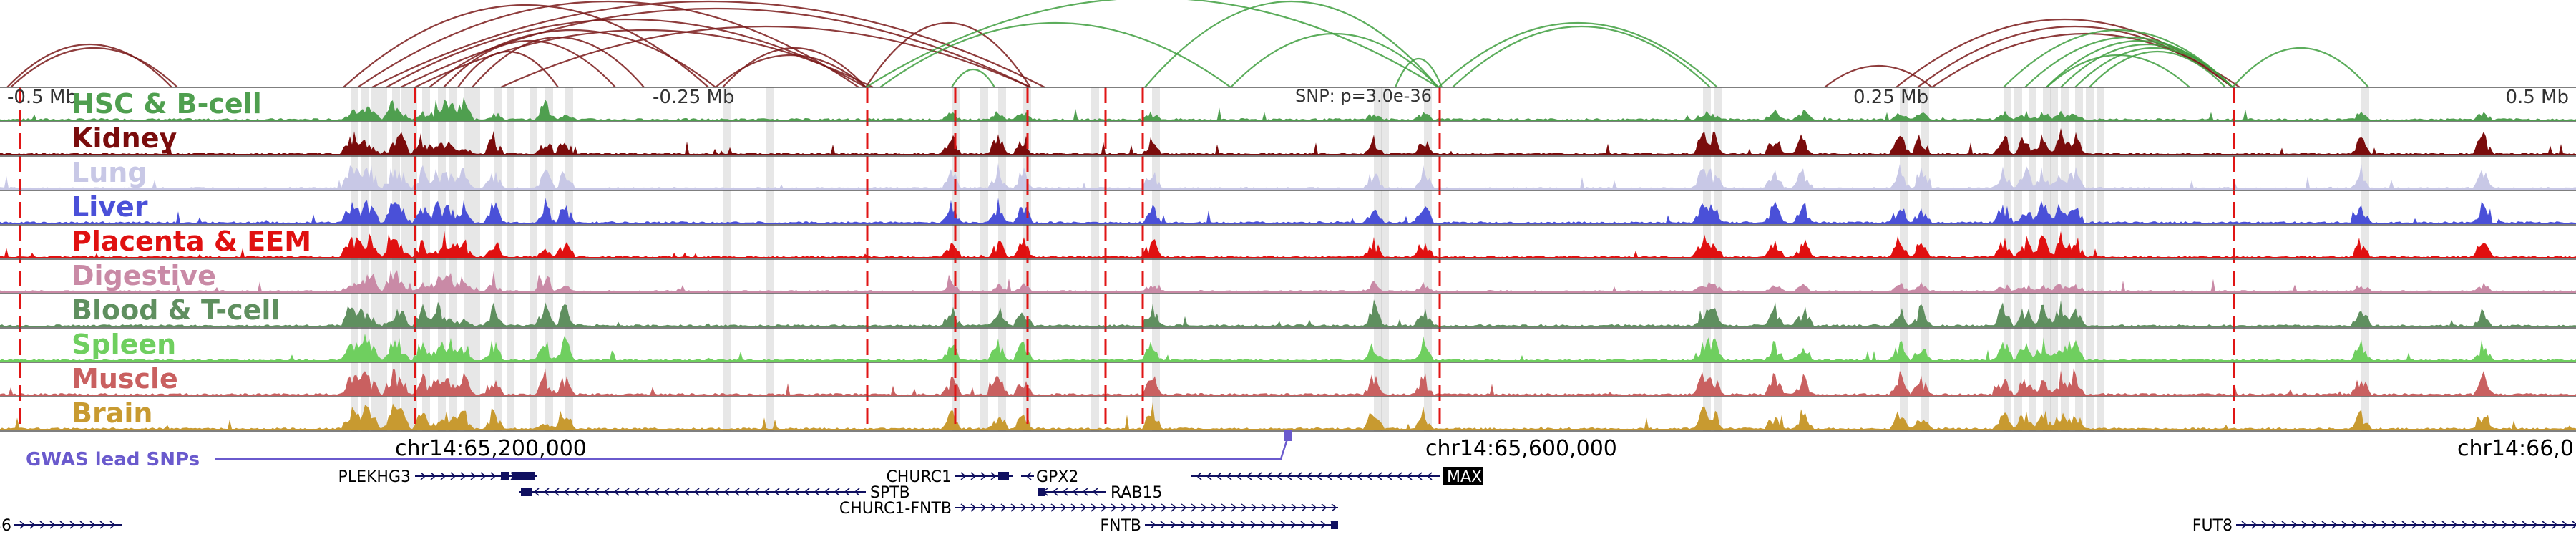 This screenshot has height=537, width=2576. I want to click on gene-label: PLEKHG3, so click(374, 477).